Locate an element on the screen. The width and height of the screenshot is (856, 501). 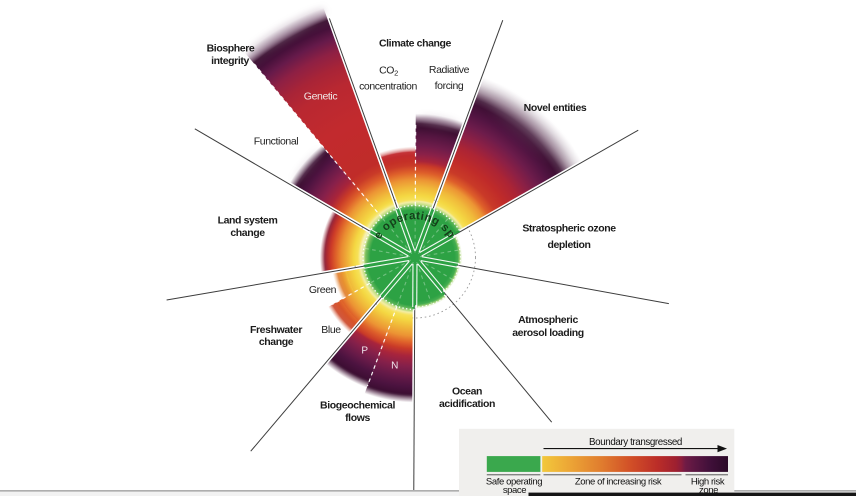
svg-text: Climate change is located at coordinates (415, 44).